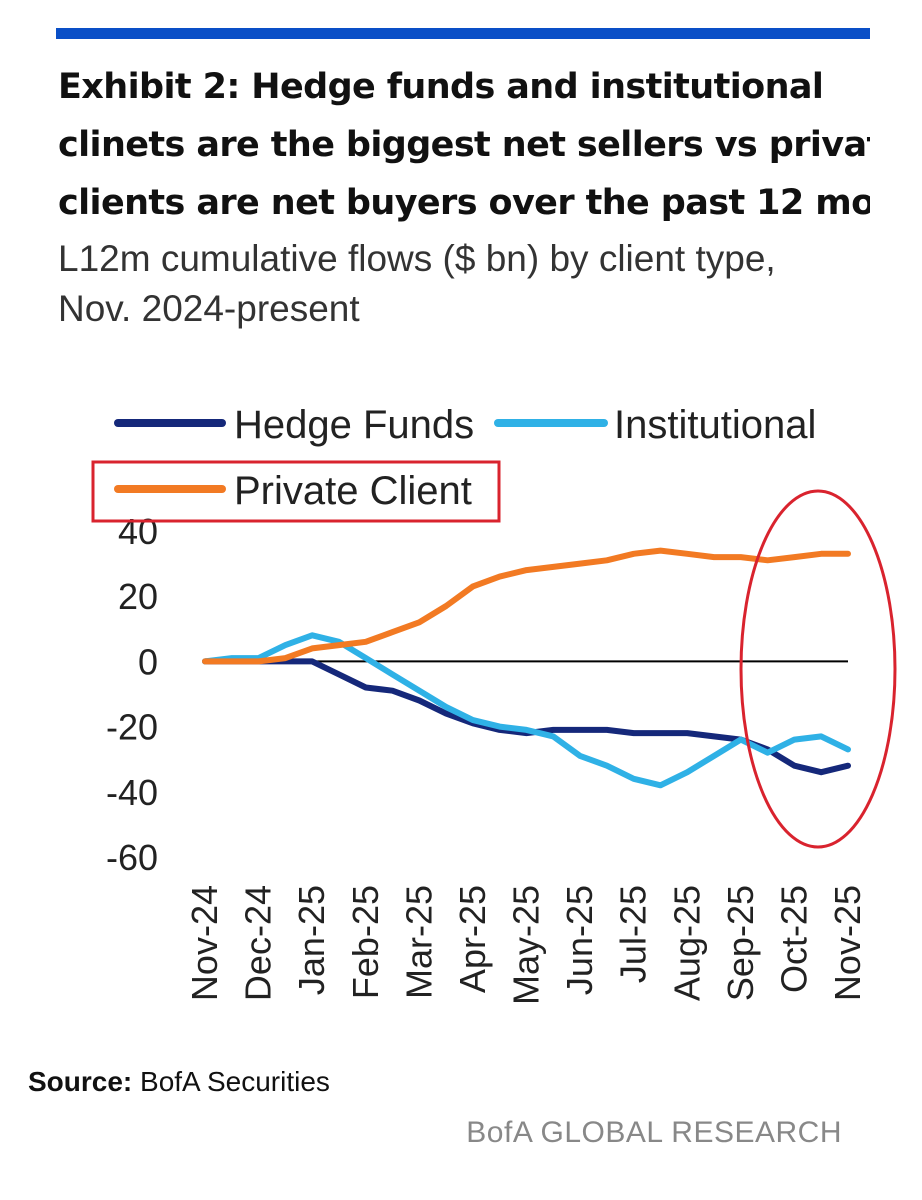  Describe the element at coordinates (132, 857) in the screenshot. I see `y-tick-label: -60` at that location.